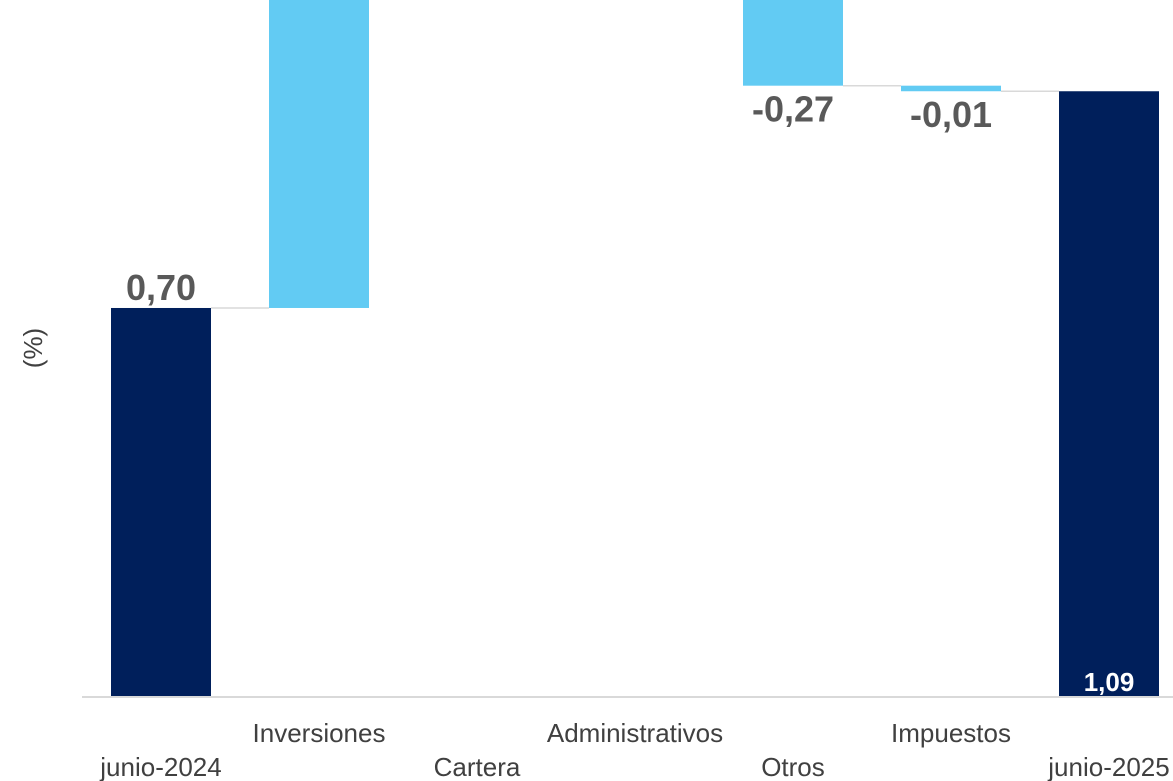 Image resolution: width=1173 pixels, height=781 pixels. What do you see at coordinates (319, 733) in the screenshot?
I see `category-label: Inversiones` at bounding box center [319, 733].